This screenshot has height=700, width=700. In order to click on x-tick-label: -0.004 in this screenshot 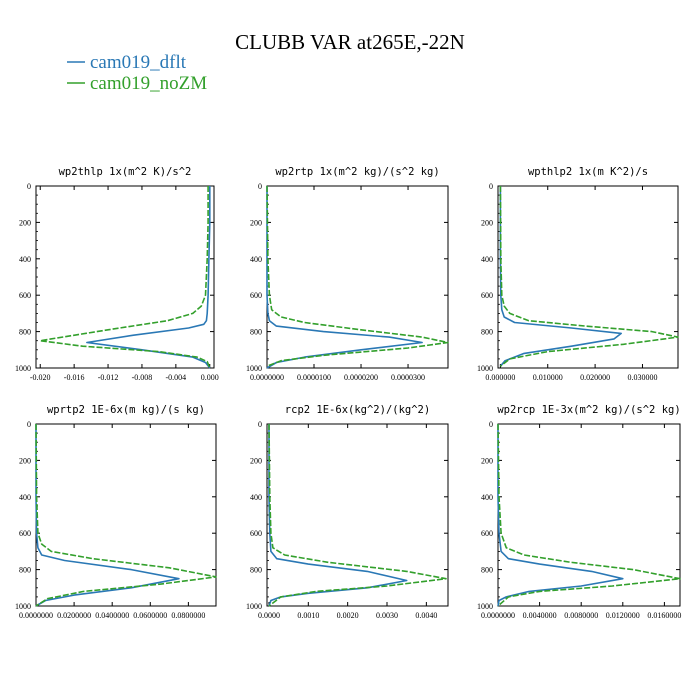, I will do `click(176, 377)`.